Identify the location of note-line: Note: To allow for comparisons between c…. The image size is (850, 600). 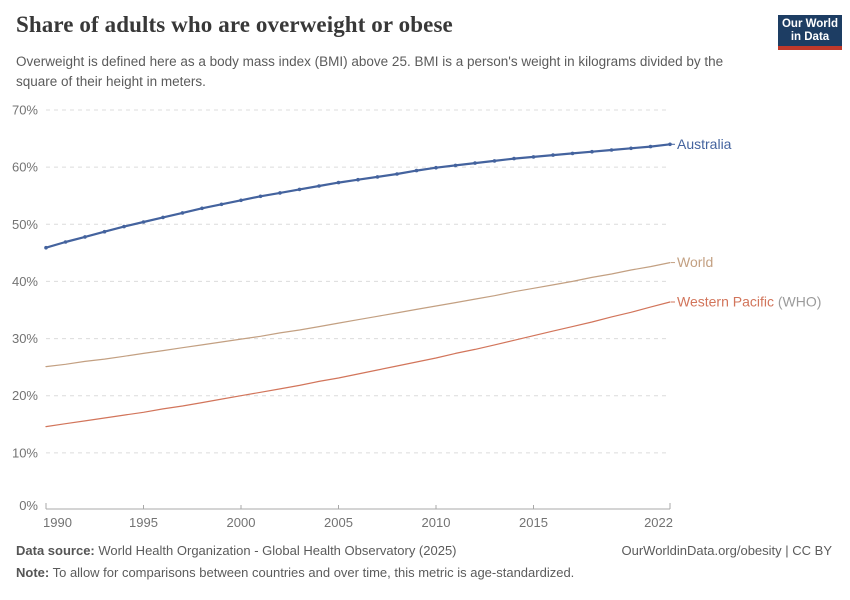
(295, 572).